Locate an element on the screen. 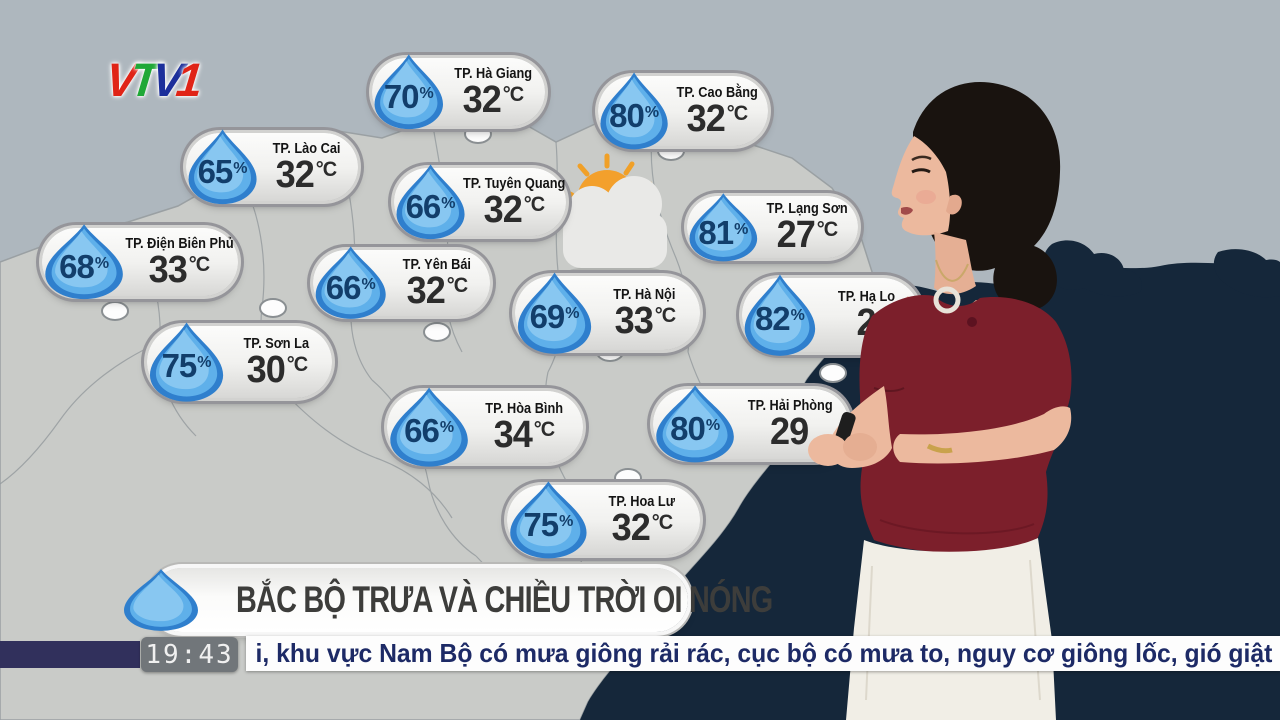 This screenshot has height=720, width=1280. city-name: TP. Hải Phòng is located at coordinates (790, 405).